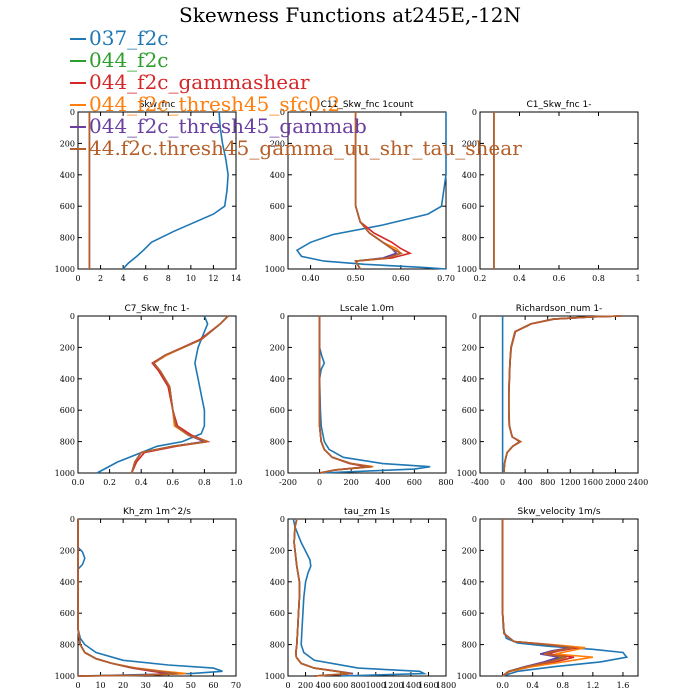  I want to click on panel-title: C1_Skw_fnc 1-, so click(559, 105).